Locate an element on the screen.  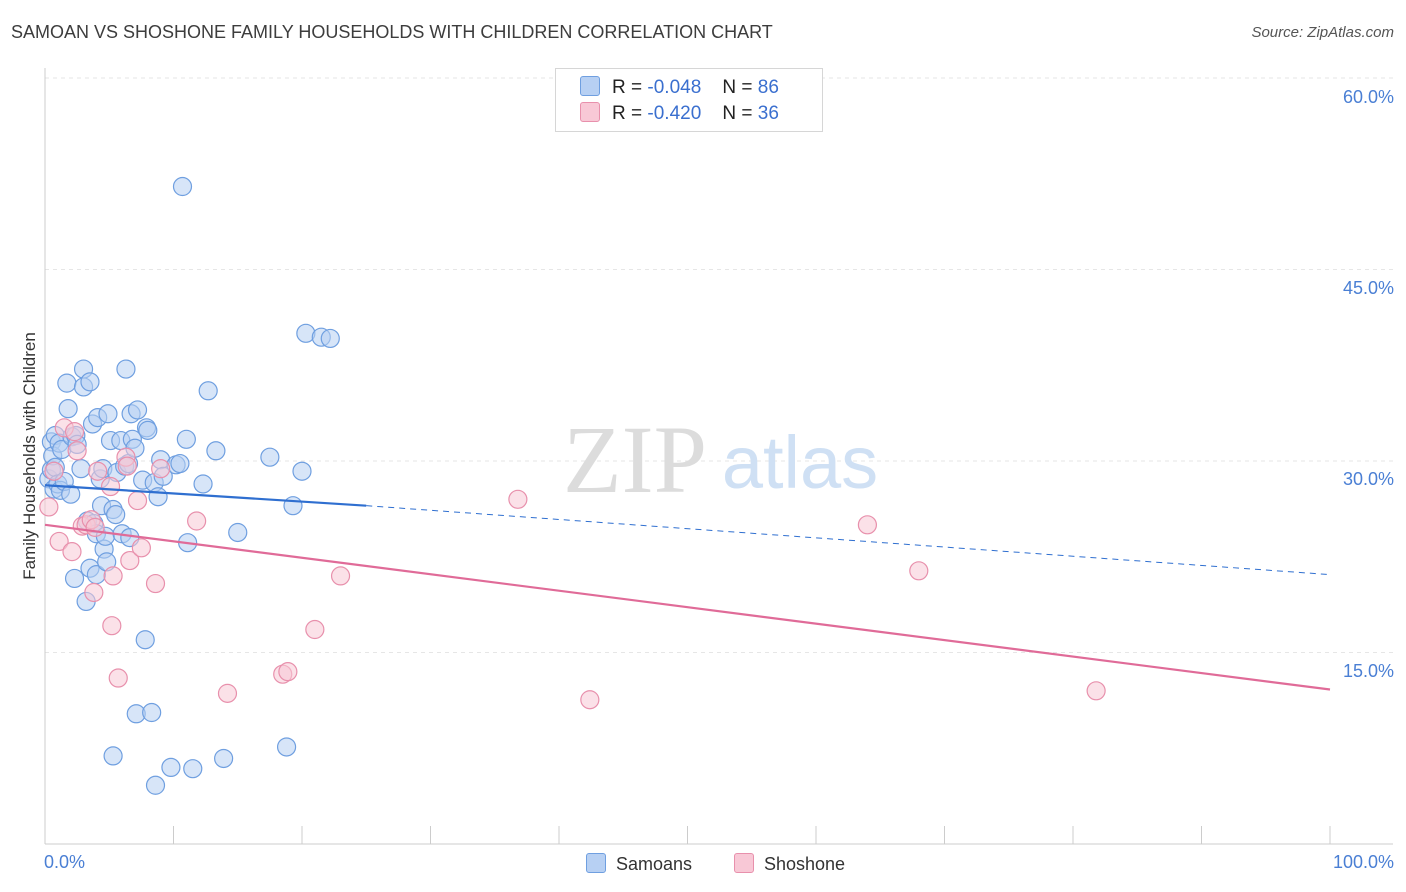
legend: R = -0.048 N = 86 R = -0.420 N = 36 is located at coordinates (689, 100).